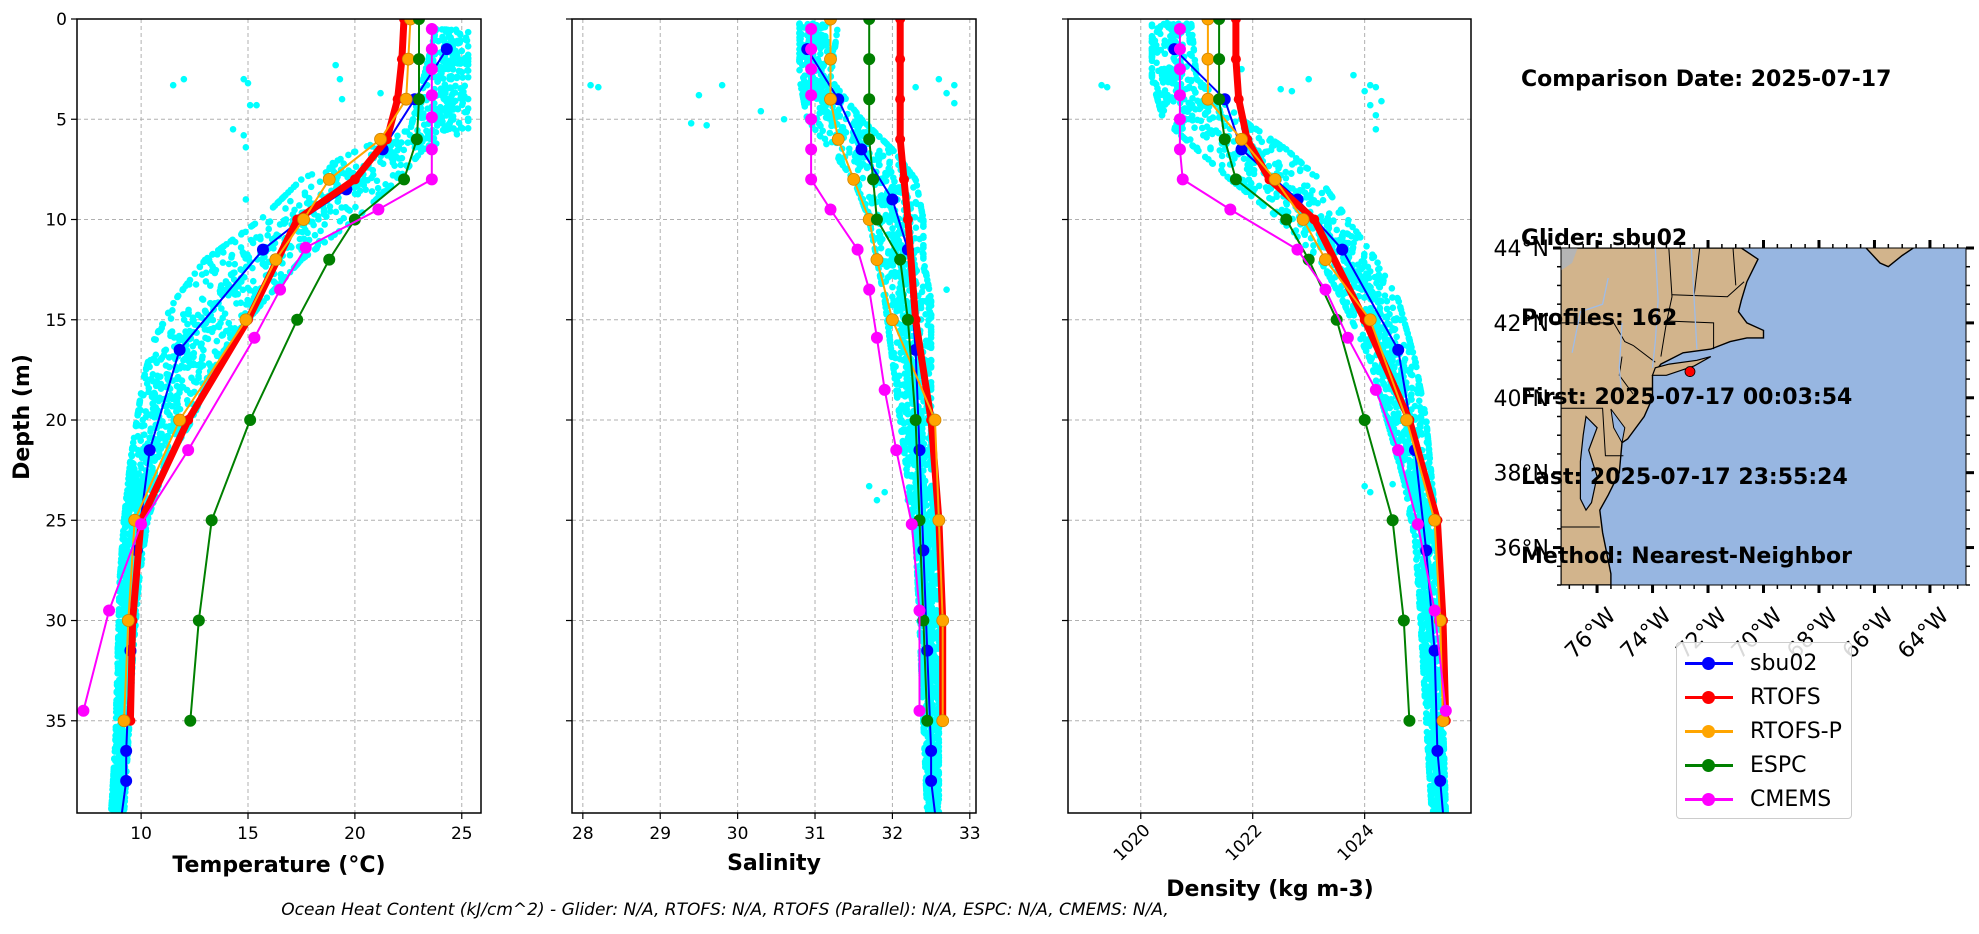 Image resolution: width=1979 pixels, height=934 pixels. What do you see at coordinates (257, 370) in the screenshot?
I see `series-cmems` at bounding box center [257, 370].